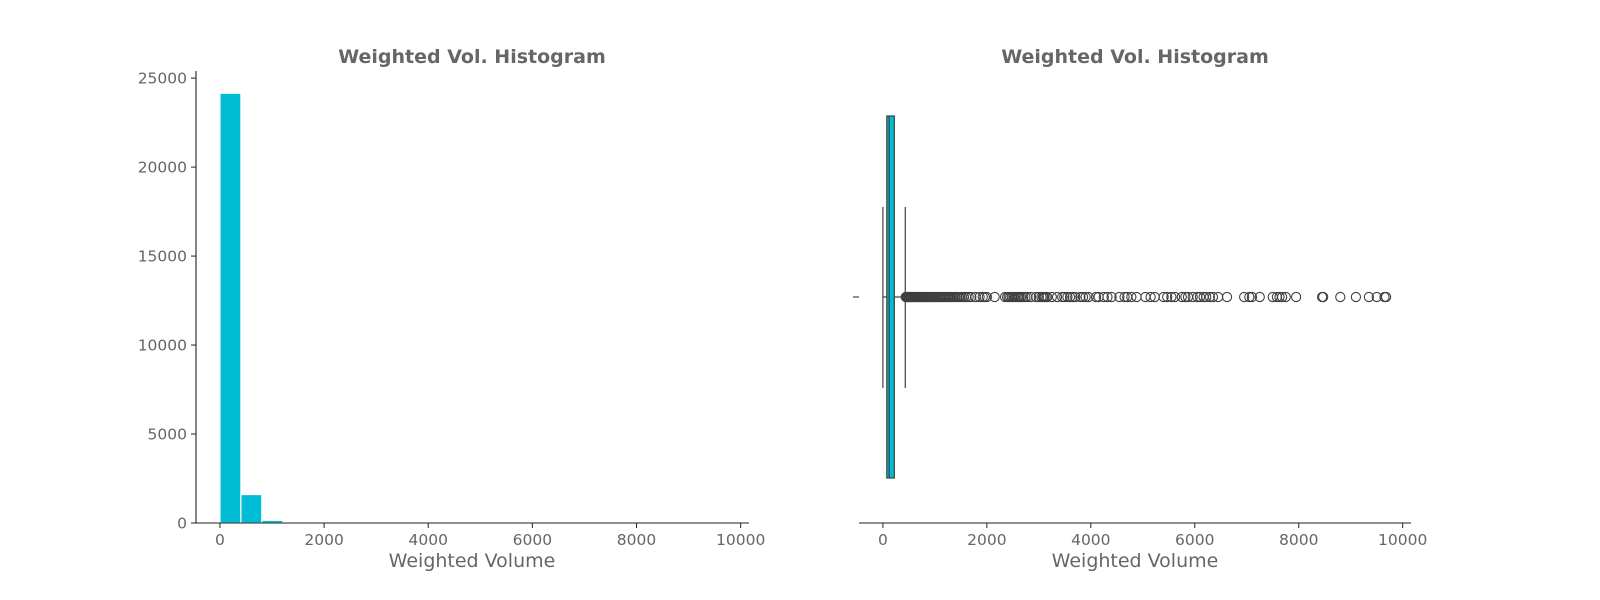 This screenshot has height=600, width=1600. Describe the element at coordinates (472, 57) in the screenshot. I see `histogram-title: Weighted Vol. Histogram` at that location.